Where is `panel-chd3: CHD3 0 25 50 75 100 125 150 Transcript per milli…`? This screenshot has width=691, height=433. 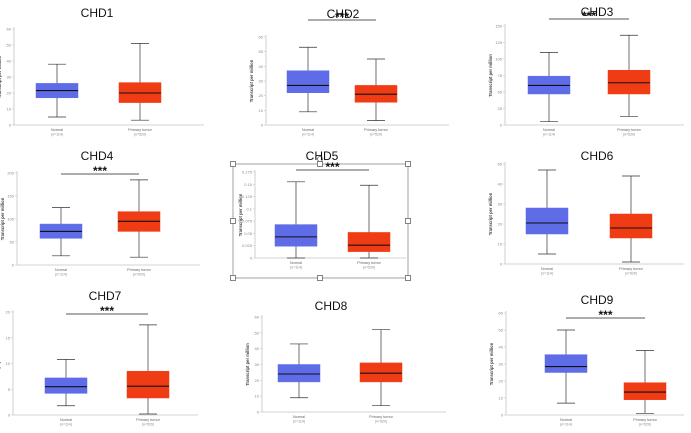
panel-chd3: CHD3 0 25 50 75 100 125 150 Transcript per milli… is located at coordinates (586, 71).